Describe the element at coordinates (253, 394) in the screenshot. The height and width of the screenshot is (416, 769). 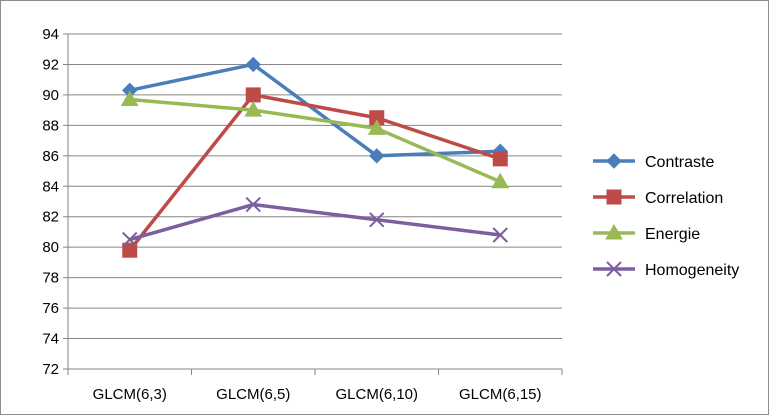
I see `x-tick-label: GLCM(6,5)` at that location.